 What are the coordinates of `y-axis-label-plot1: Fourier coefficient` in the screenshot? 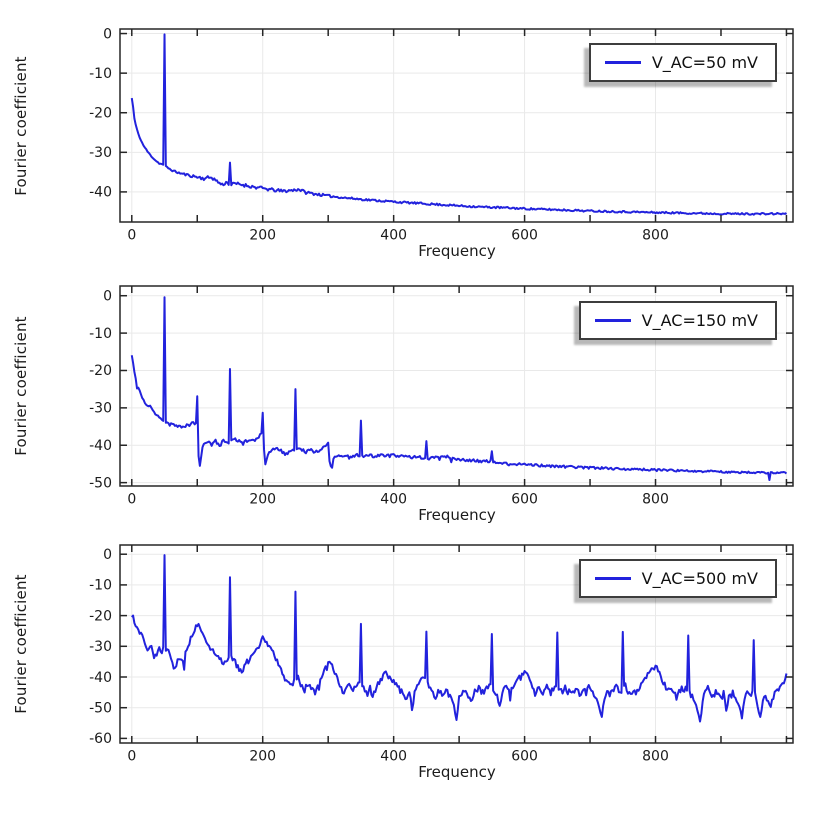 It's located at (21, 125).